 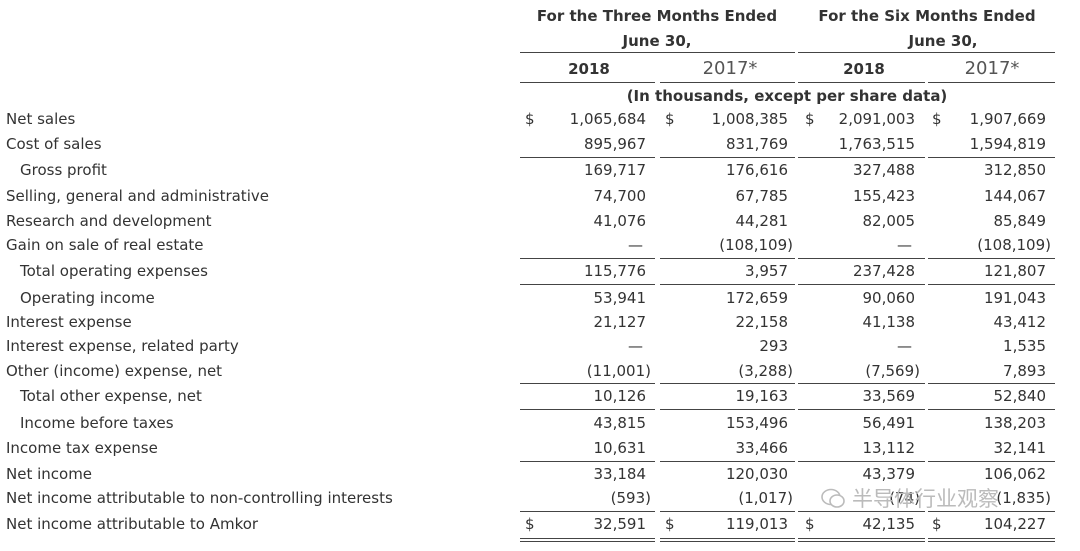 What do you see at coordinates (1020, 396) in the screenshot?
I see `cell-value: 52,840` at bounding box center [1020, 396].